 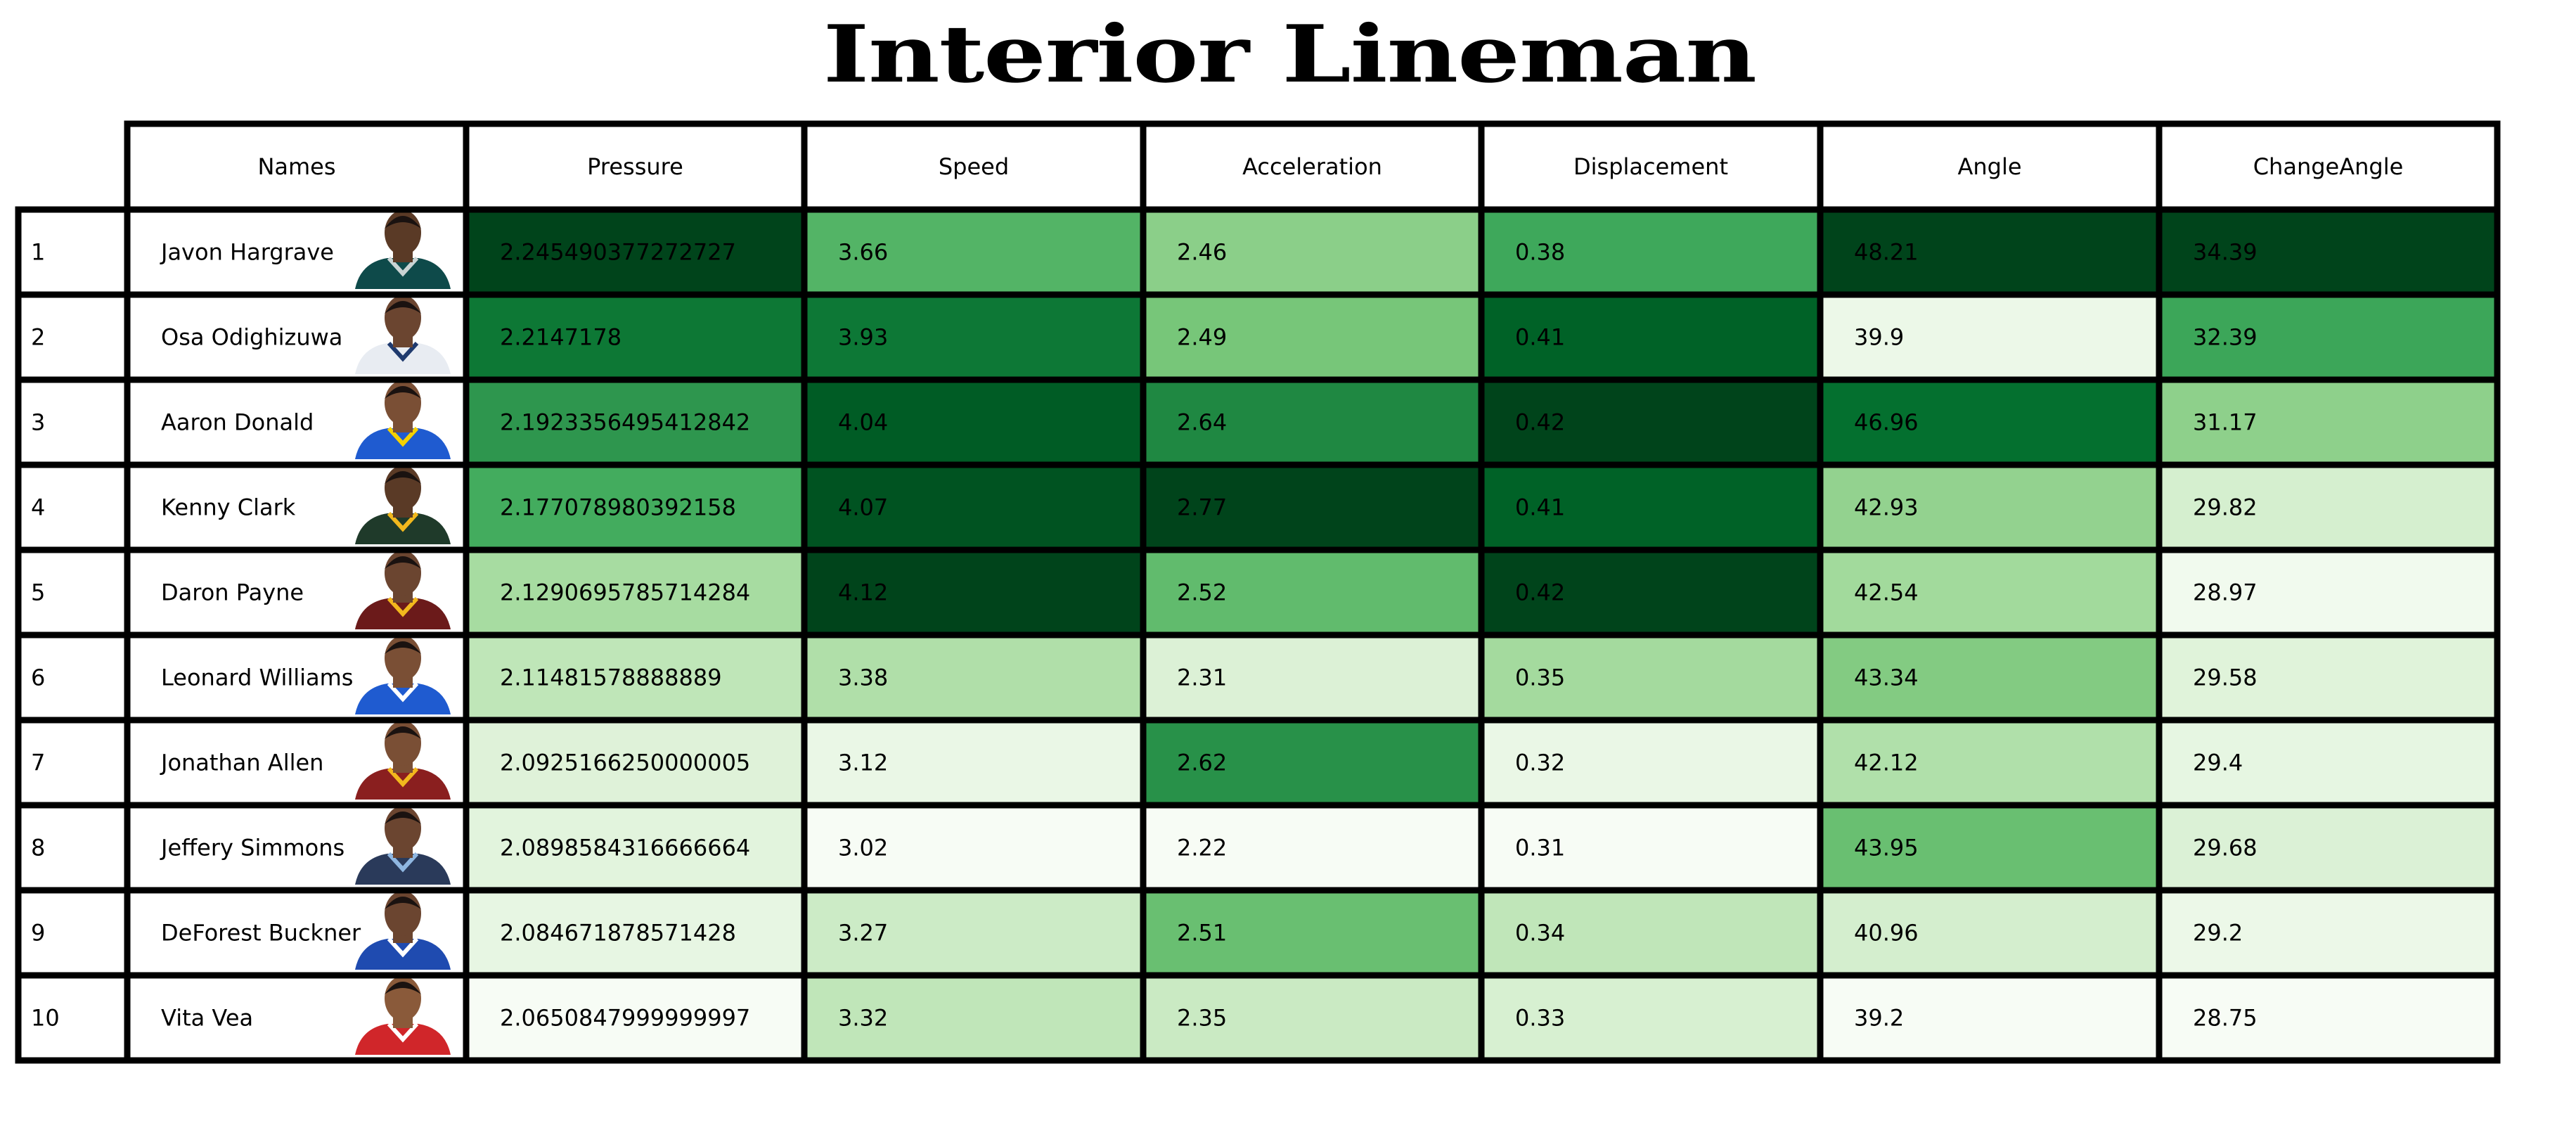 I want to click on cell-value-angle: 42.93, so click(x=1886, y=507).